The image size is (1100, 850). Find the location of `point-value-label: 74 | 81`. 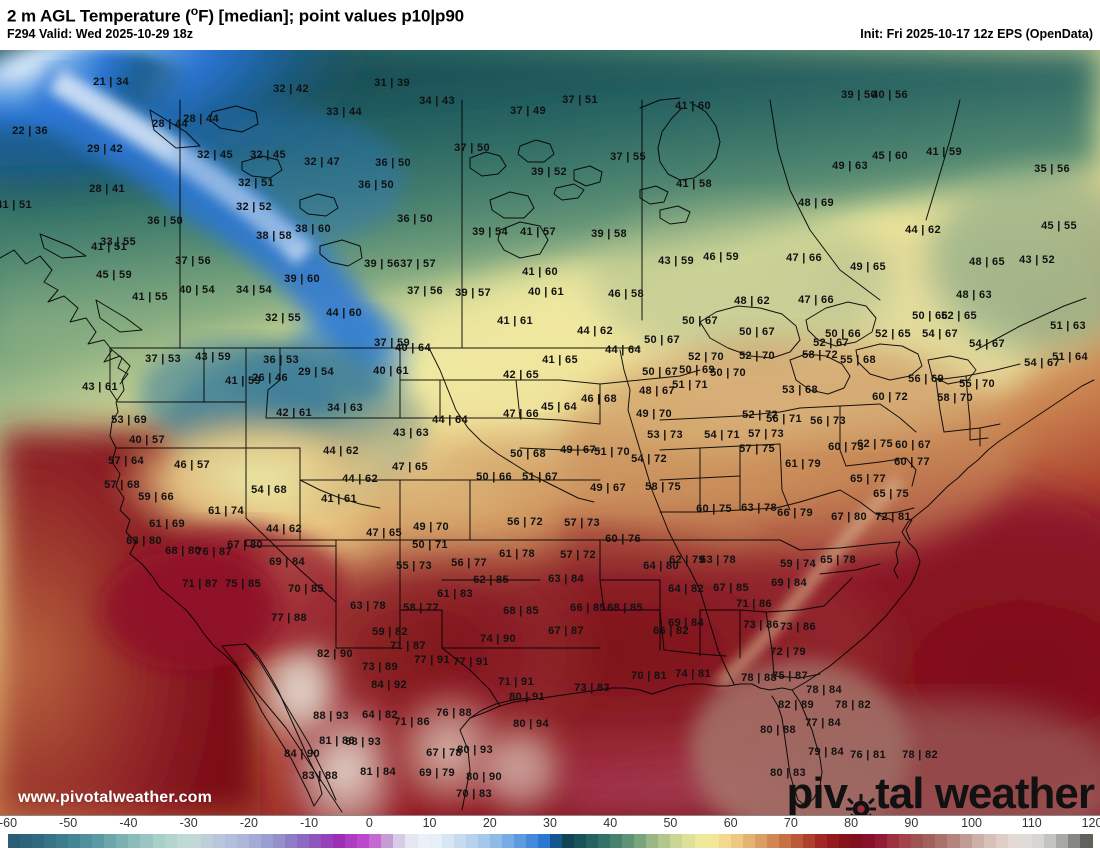

point-value-label: 74 | 81 is located at coordinates (693, 674).